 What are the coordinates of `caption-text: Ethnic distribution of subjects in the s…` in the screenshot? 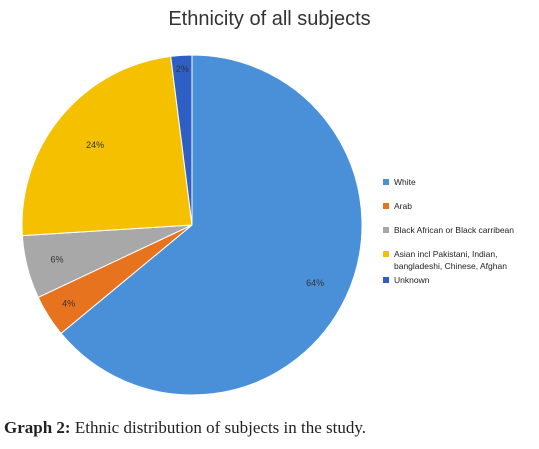 It's located at (218, 427).